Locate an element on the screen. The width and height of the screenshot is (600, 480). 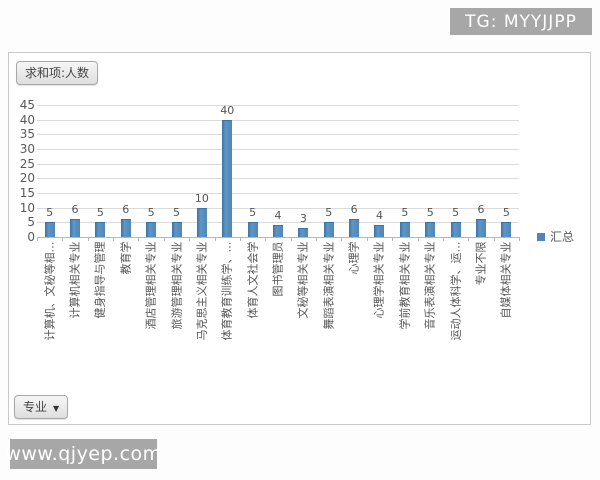
category-label: 舞蹈表演相关专业 is located at coordinates (329, 285).